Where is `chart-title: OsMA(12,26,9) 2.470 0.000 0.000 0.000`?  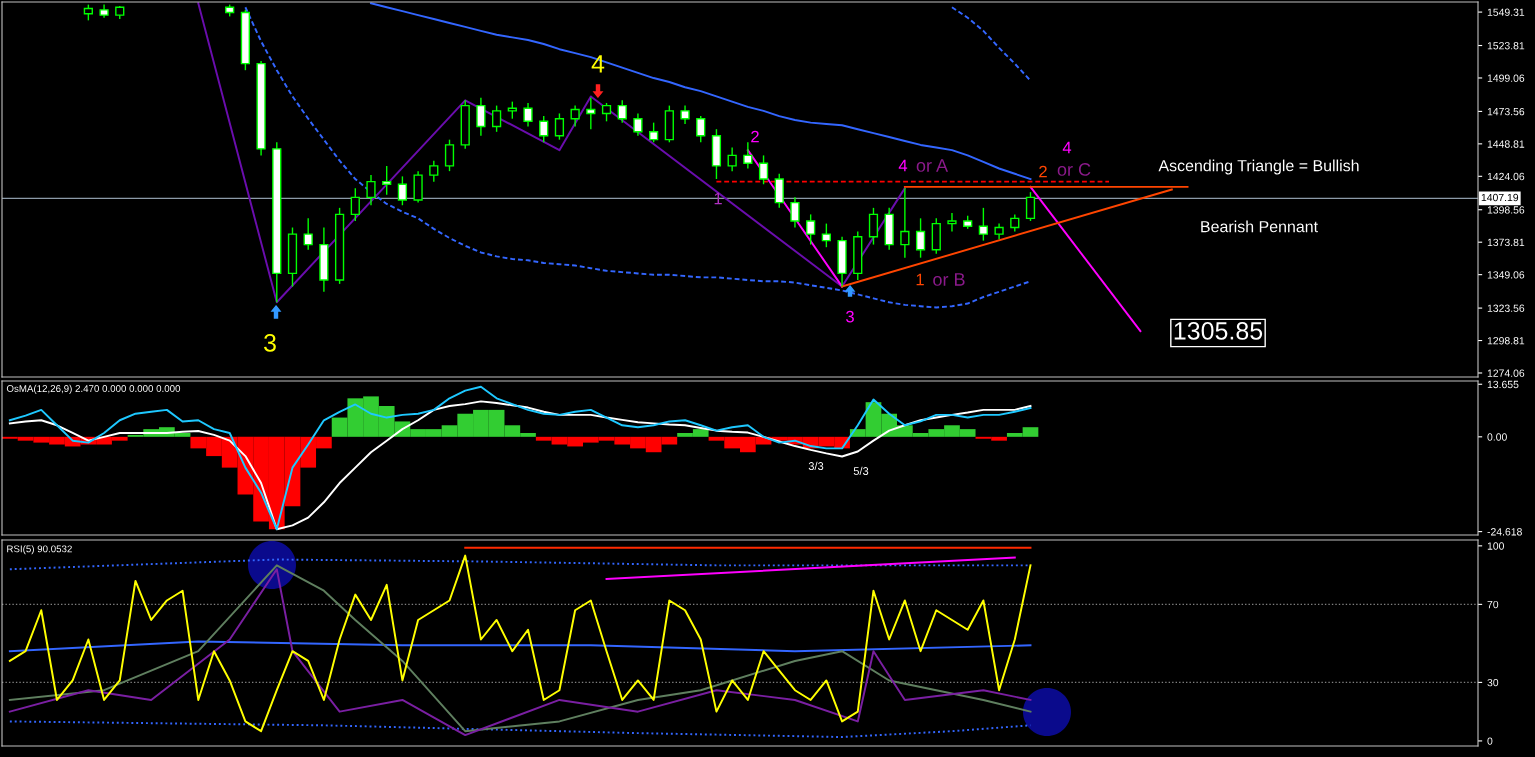 chart-title: OsMA(12,26,9) 2.470 0.000 0.000 0.000 is located at coordinates (93, 389).